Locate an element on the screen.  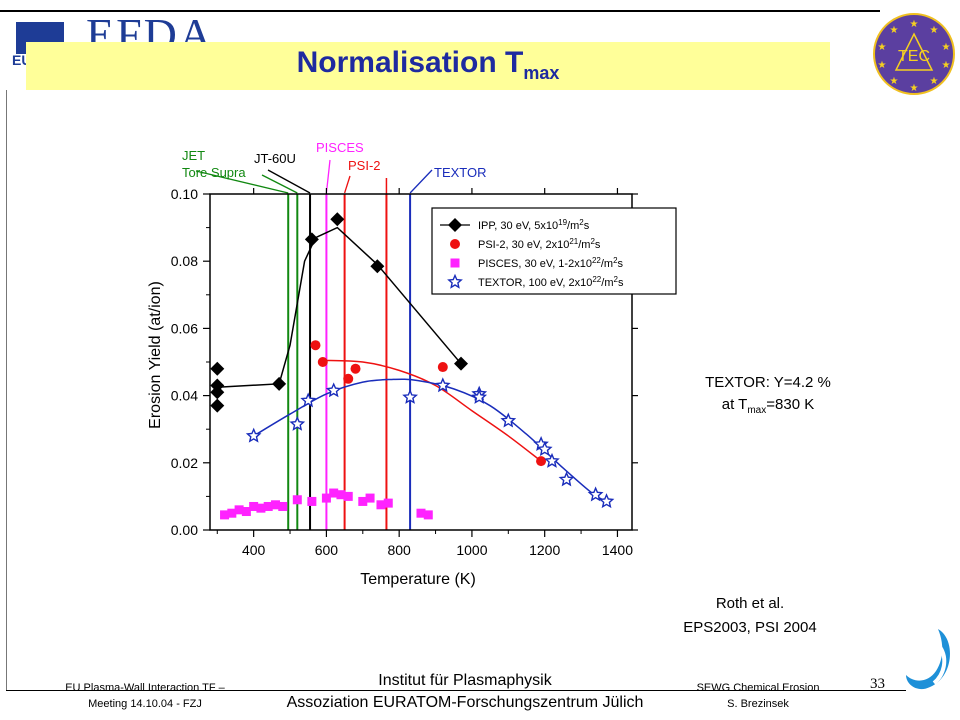
top-rule is located at coordinates (440, 11).